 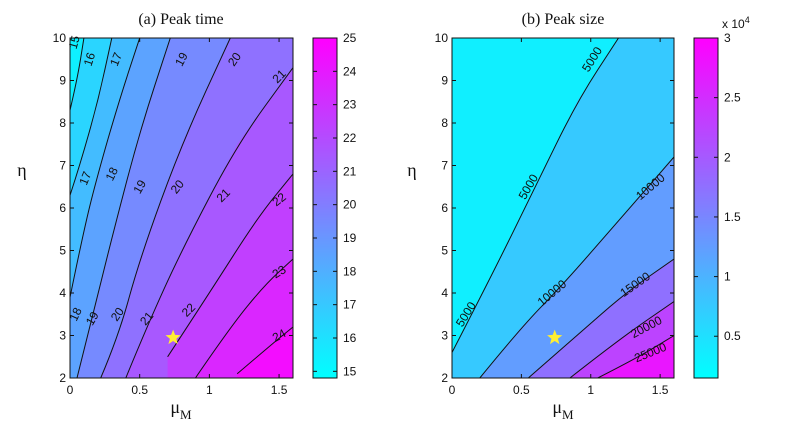 I want to click on colorbar-exponent-power: 4, so click(x=747, y=20).